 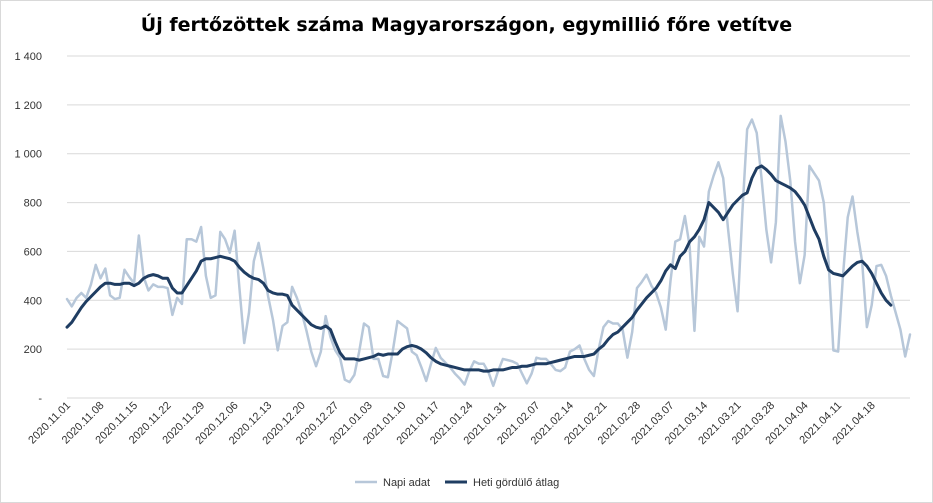 I want to click on legend: Napi adat Heti gördülő átlag, so click(x=457, y=483).